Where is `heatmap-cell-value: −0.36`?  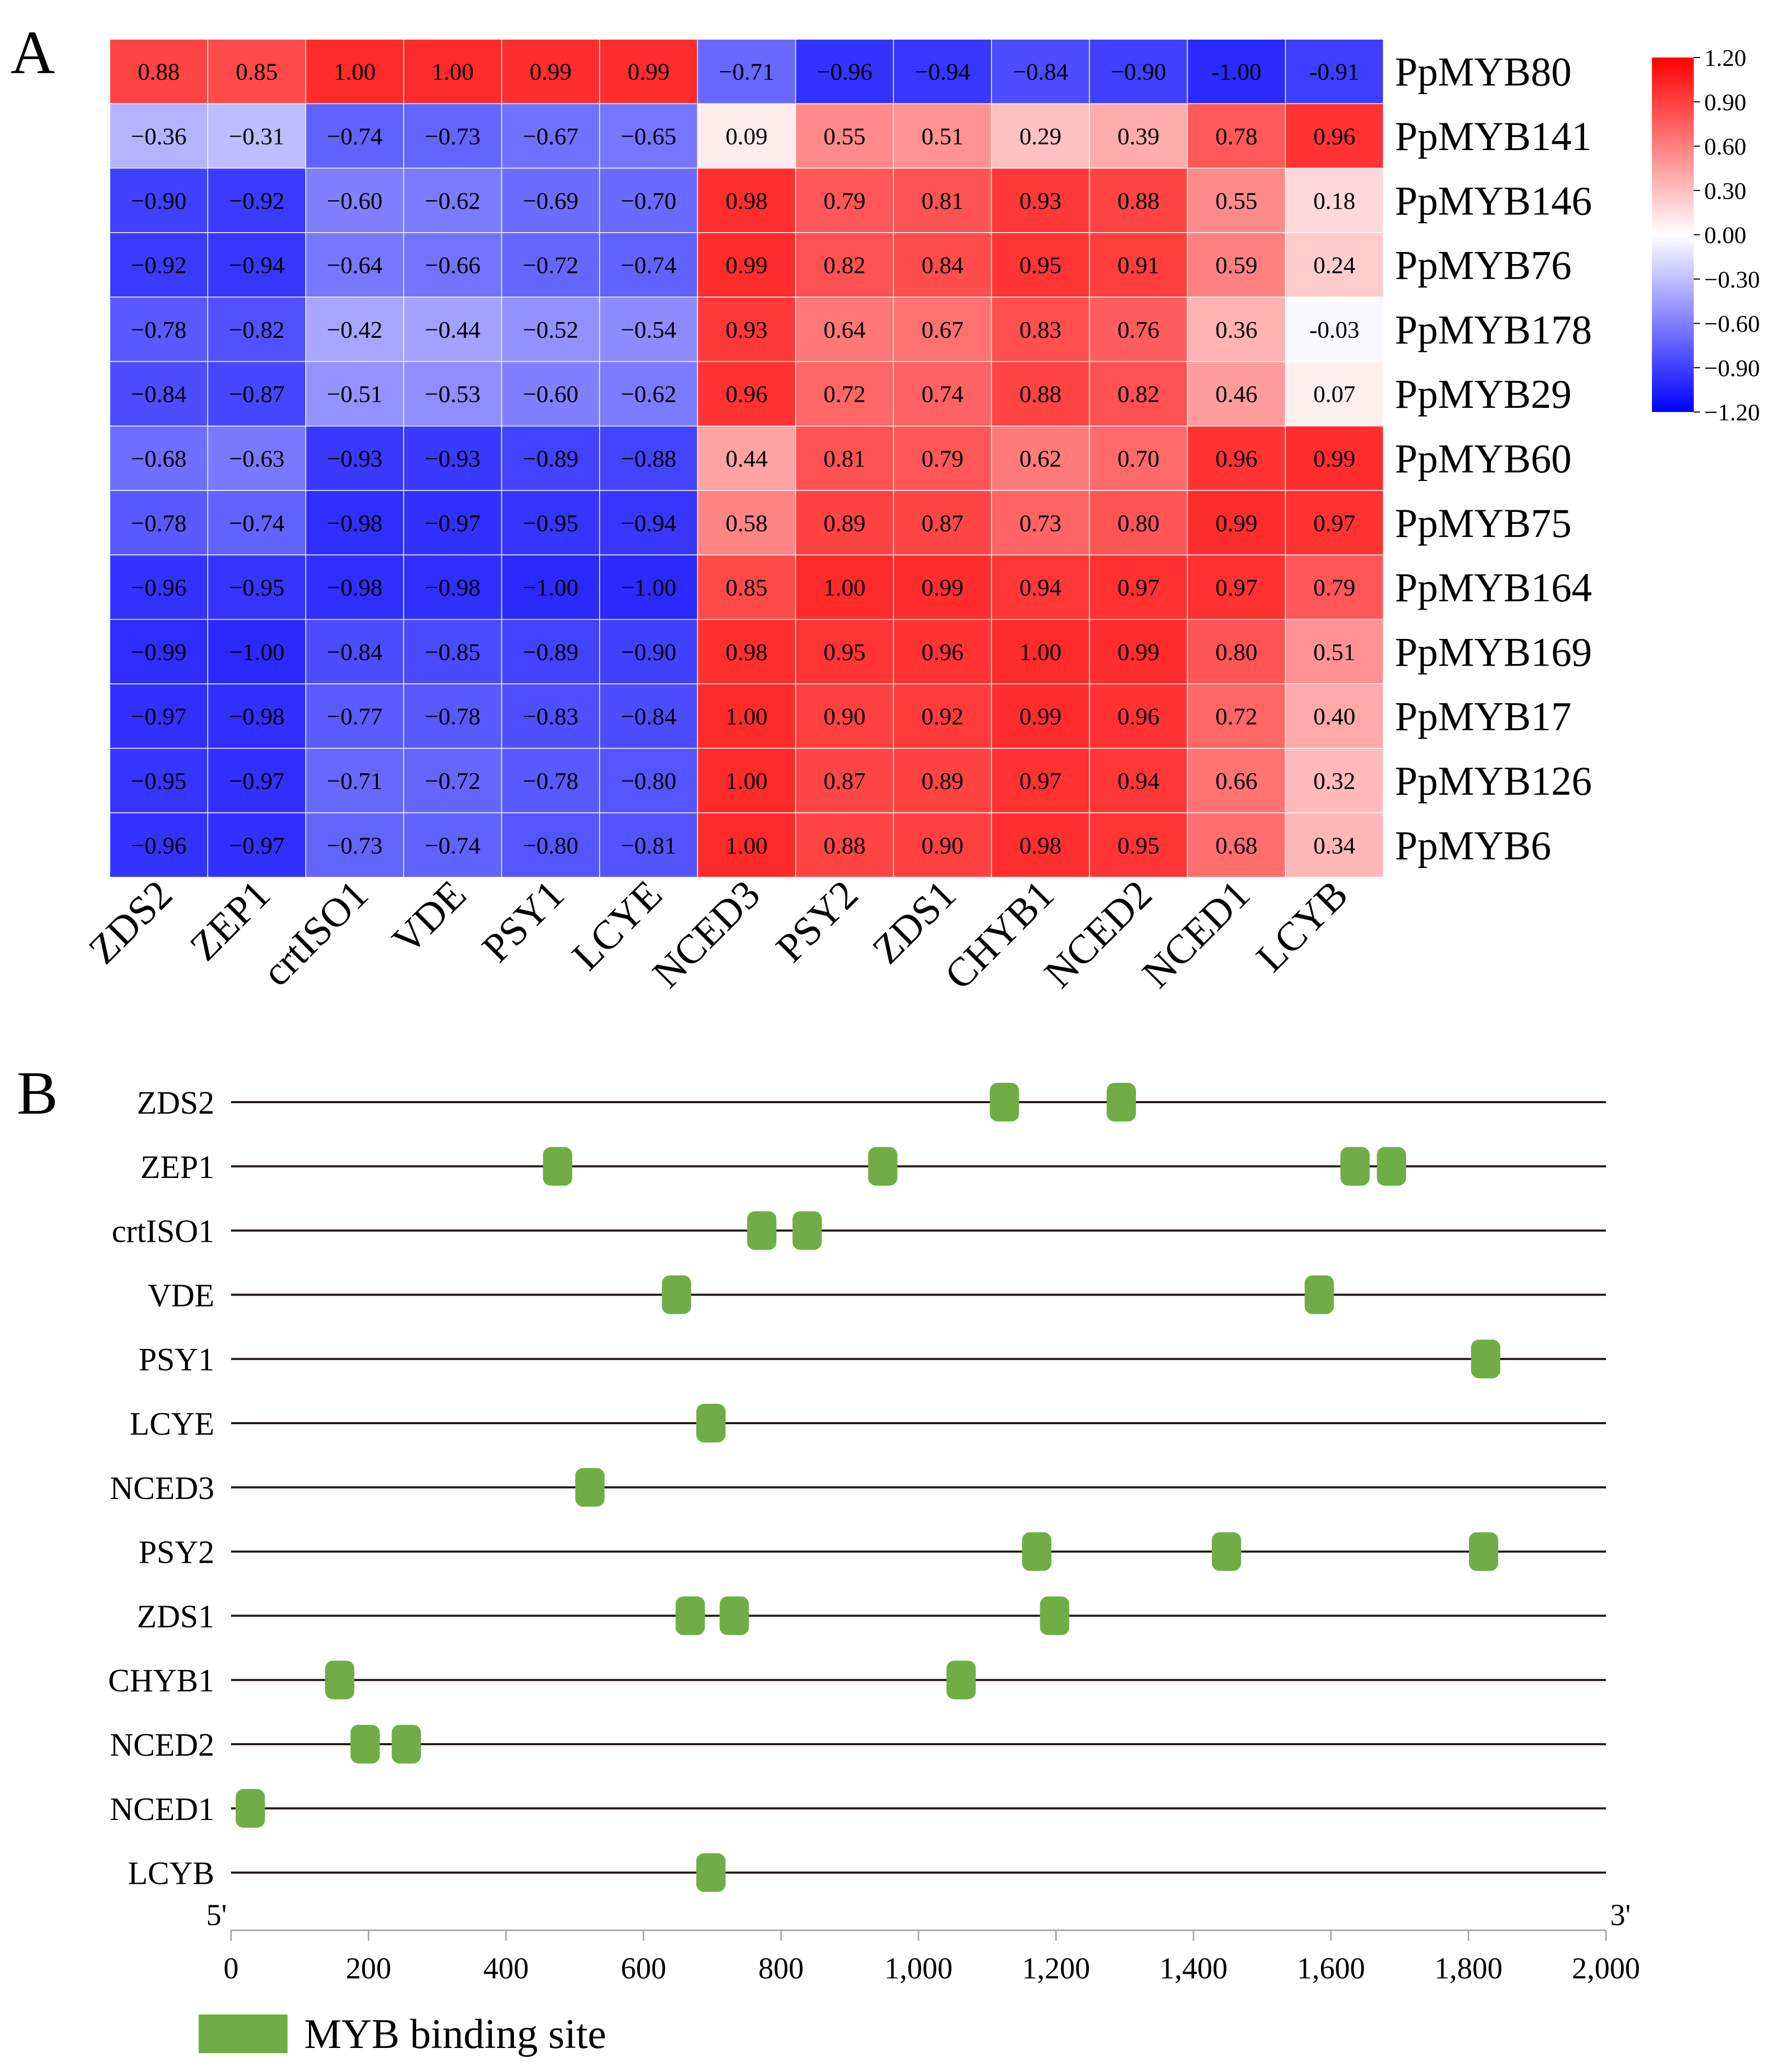 heatmap-cell-value: −0.36 is located at coordinates (158, 136).